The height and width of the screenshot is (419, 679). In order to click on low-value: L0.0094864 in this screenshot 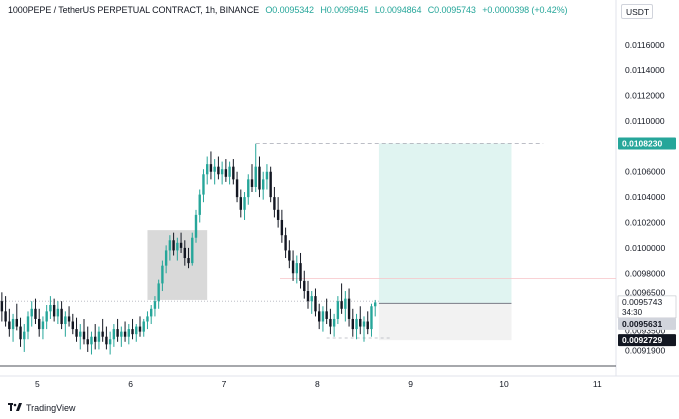, I will do `click(398, 10)`.